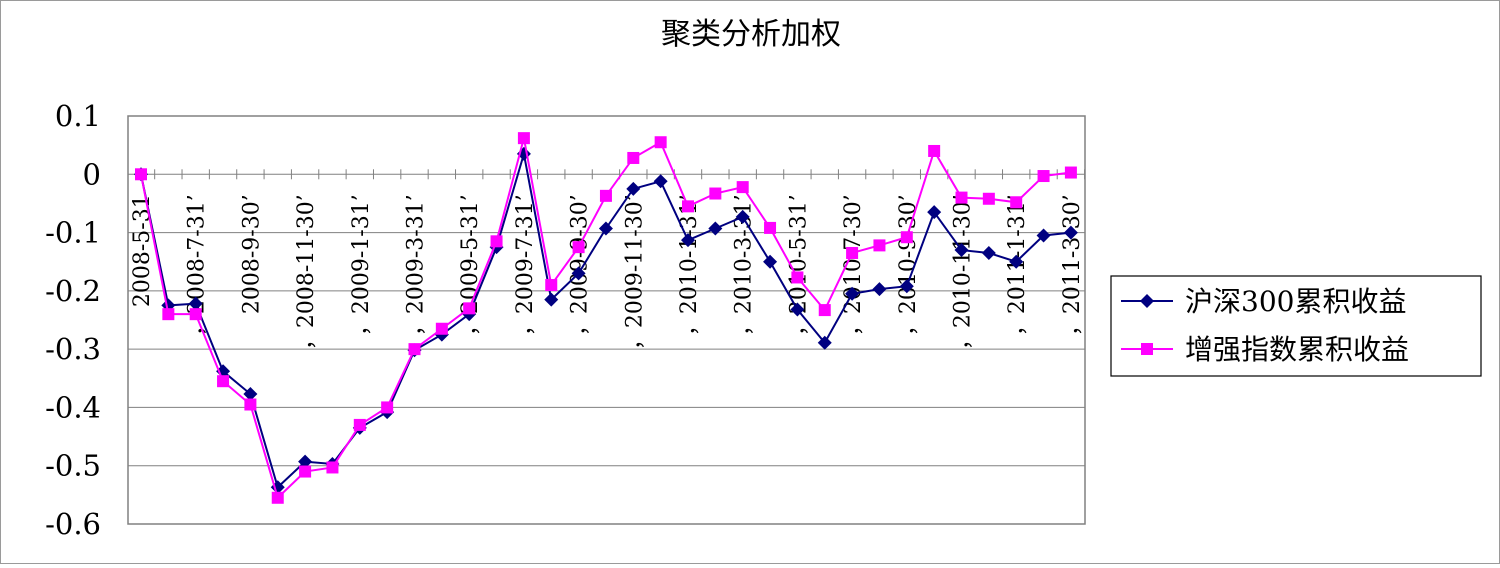 The width and height of the screenshot is (1500, 568). Describe the element at coordinates (142, 250) in the screenshot. I see `x-tick-label: 2008-5-31` at that location.